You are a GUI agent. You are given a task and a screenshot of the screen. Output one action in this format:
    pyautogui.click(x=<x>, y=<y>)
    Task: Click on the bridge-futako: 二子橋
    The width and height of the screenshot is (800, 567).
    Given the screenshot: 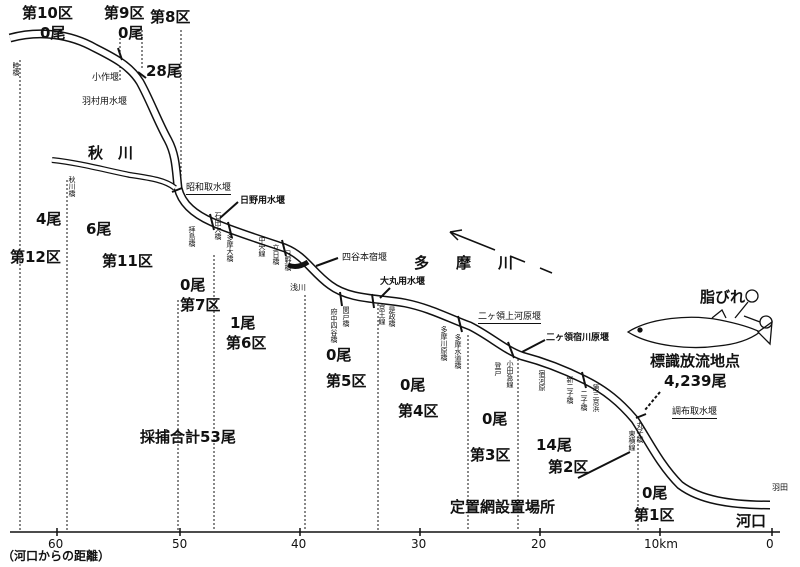 What is the action you would take?
    pyautogui.click(x=584, y=400)
    